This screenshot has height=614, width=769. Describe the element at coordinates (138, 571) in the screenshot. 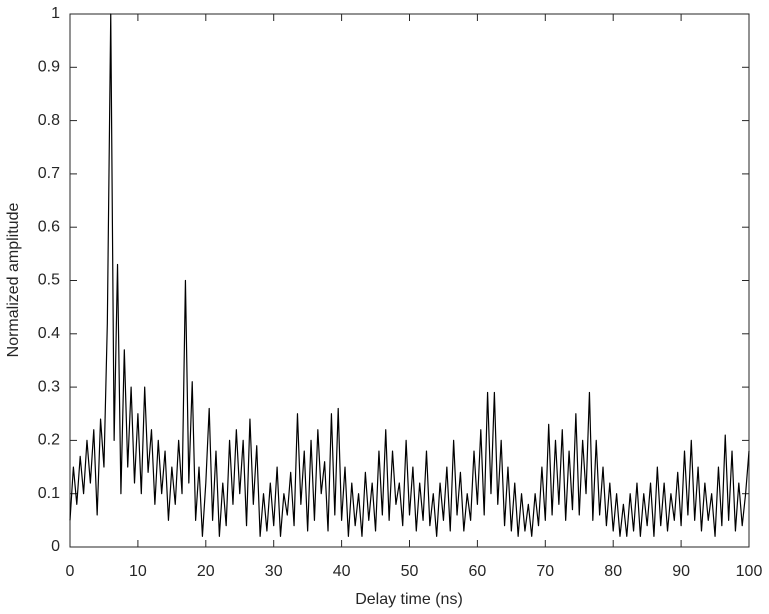

I see `x-tick-label: 10` at that location.